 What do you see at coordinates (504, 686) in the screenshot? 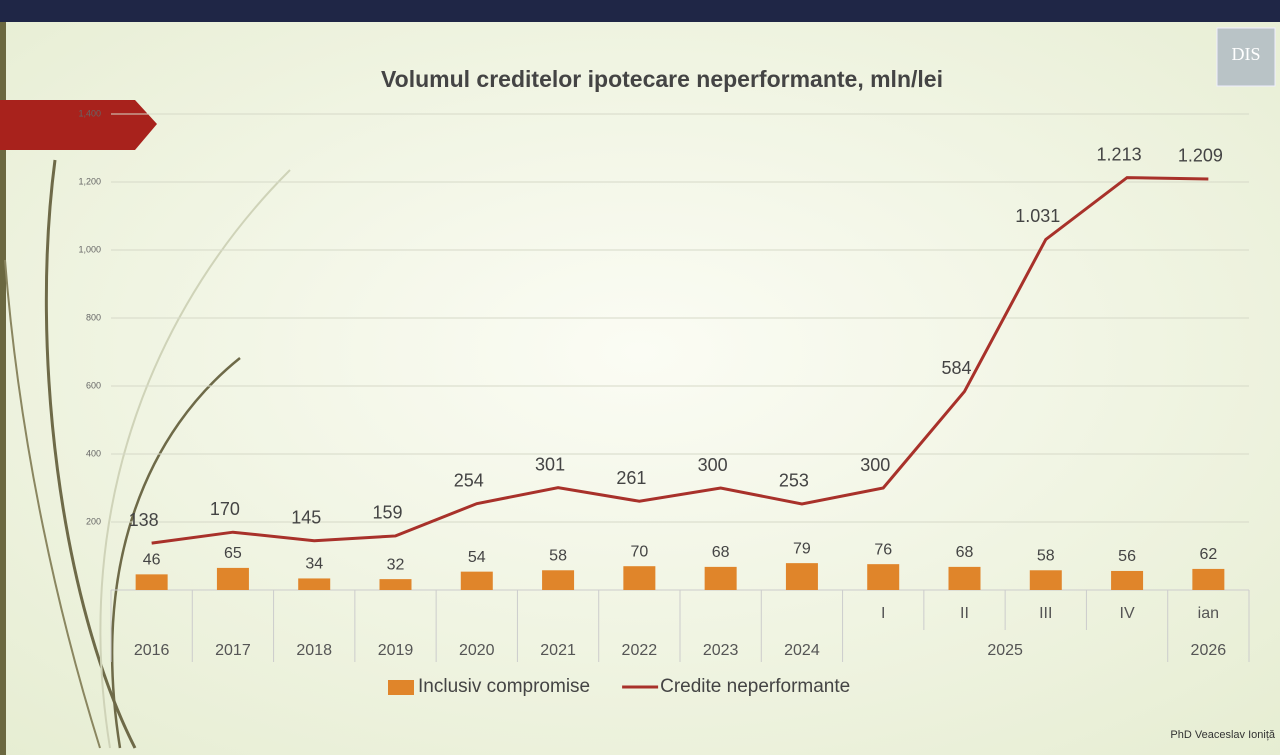
I see `legend-label: Inclusiv compromise` at bounding box center [504, 686].